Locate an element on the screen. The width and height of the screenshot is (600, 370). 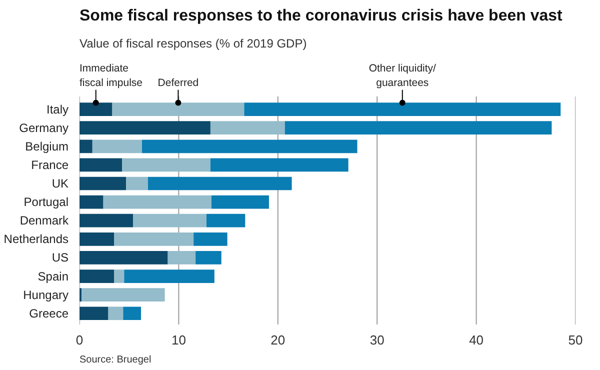
x-tick-label: 40 is located at coordinates (476, 340).